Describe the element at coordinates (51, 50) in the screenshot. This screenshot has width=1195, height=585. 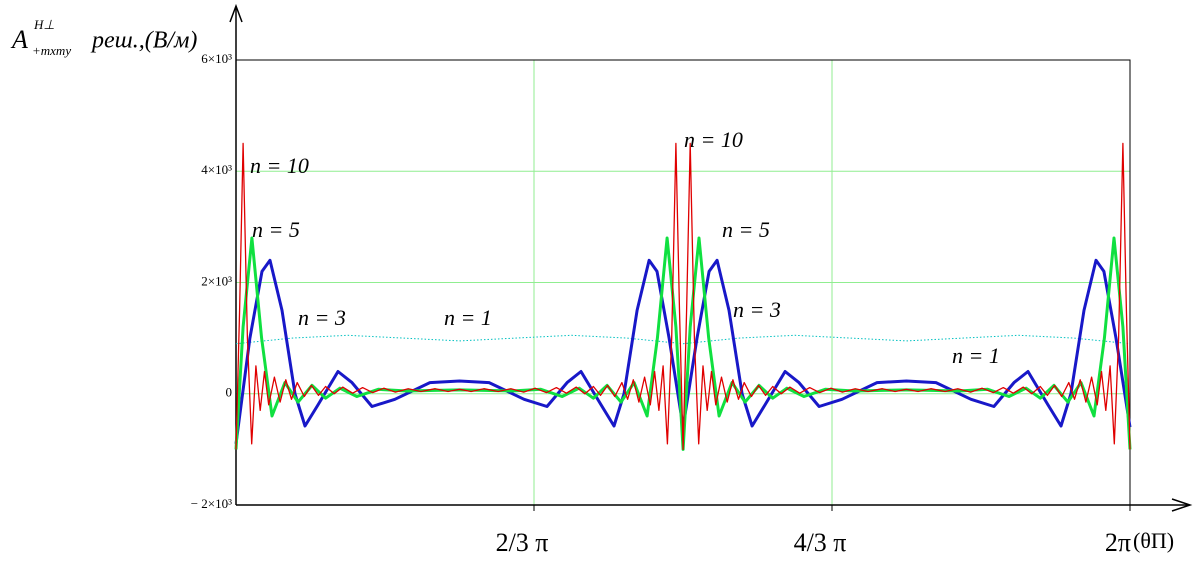
I see `y-label-subscript: +mxmy` at that location.